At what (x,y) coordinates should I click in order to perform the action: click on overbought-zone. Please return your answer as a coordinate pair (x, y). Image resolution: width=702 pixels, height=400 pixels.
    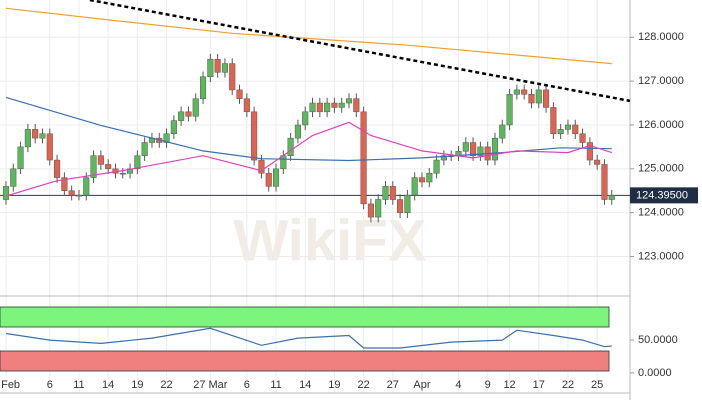
    Looking at the image, I should click on (305, 317).